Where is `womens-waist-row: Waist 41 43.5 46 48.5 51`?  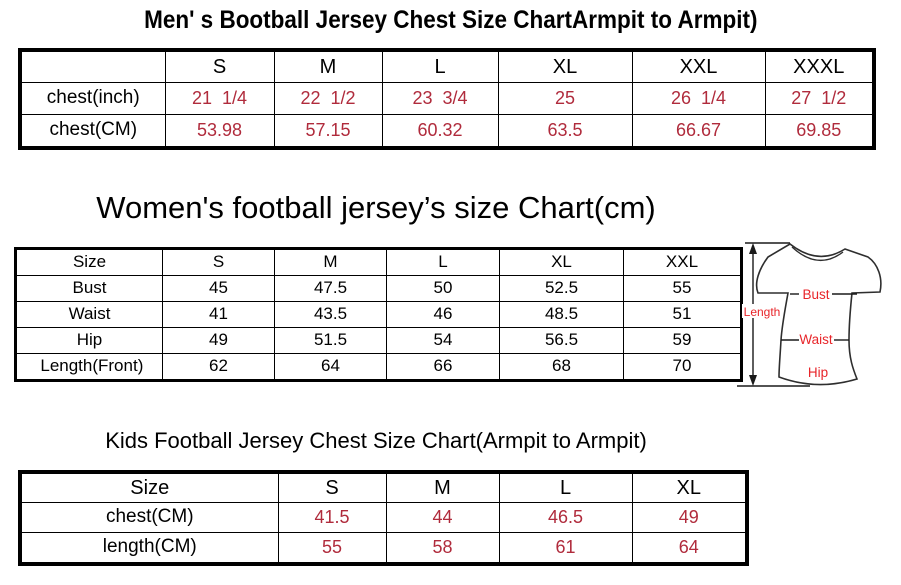
womens-waist-row: Waist 41 43.5 46 48.5 51 is located at coordinates (378, 314).